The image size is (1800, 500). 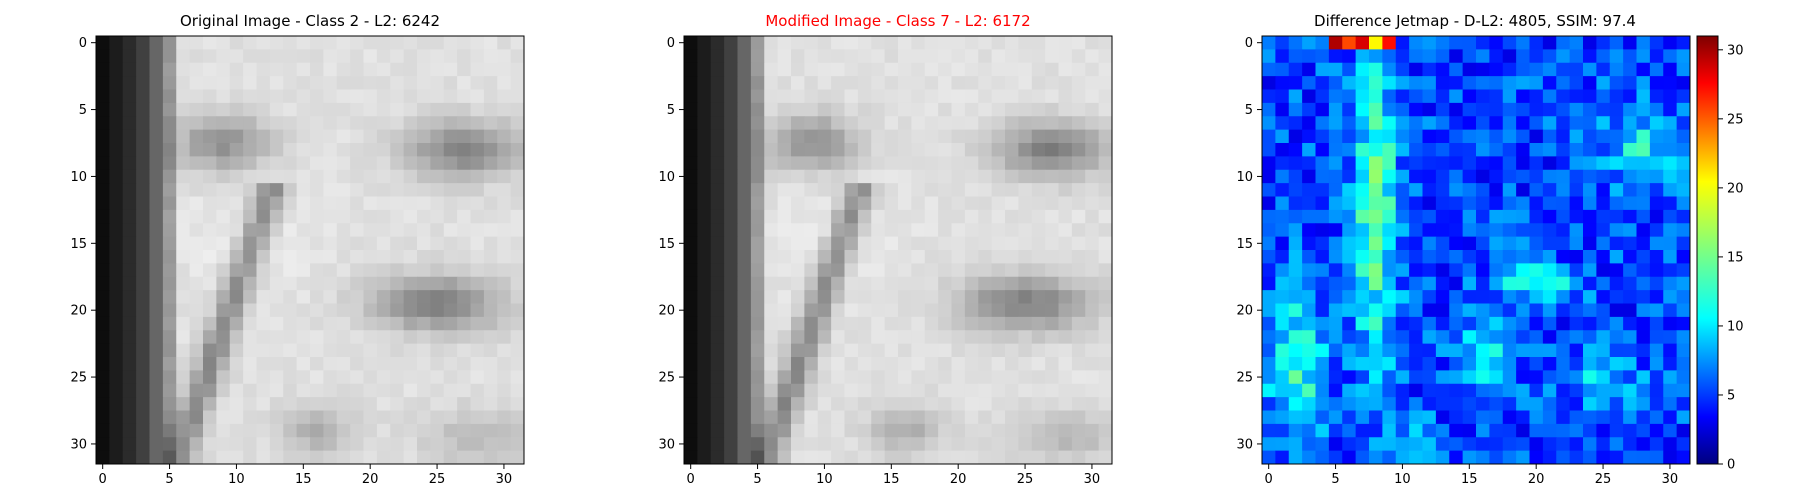 I want to click on x-tick-label: 10, so click(x=236, y=479).